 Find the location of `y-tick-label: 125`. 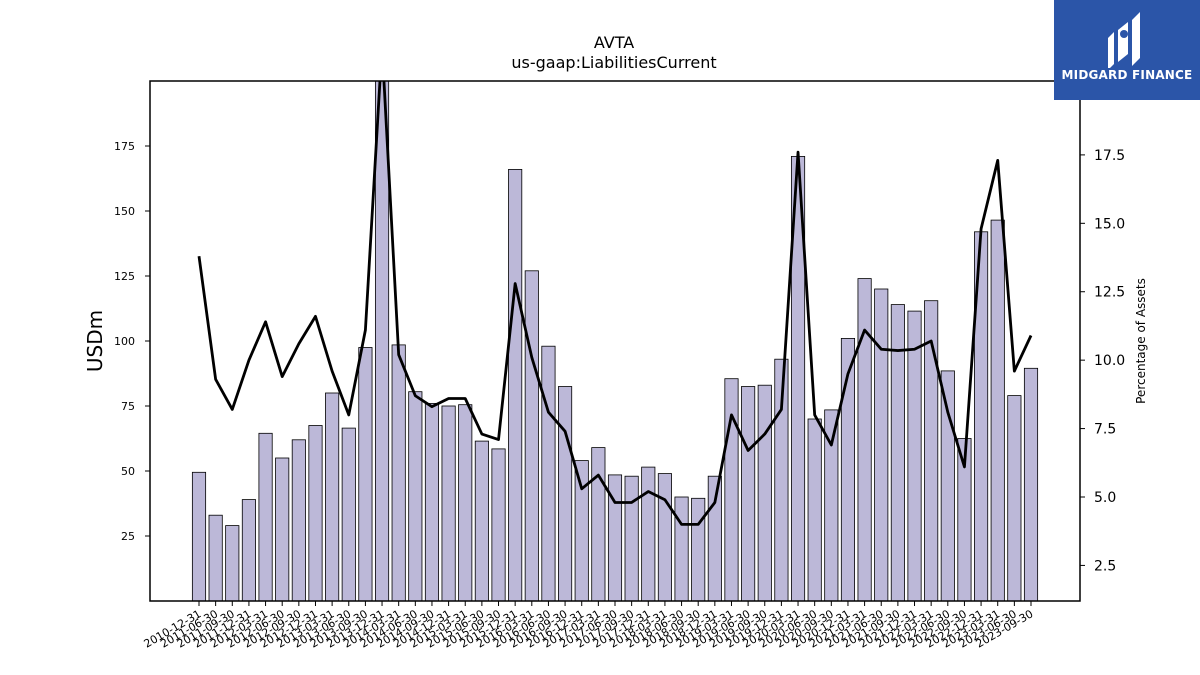

y-tick-label: 125 is located at coordinates (124, 276).